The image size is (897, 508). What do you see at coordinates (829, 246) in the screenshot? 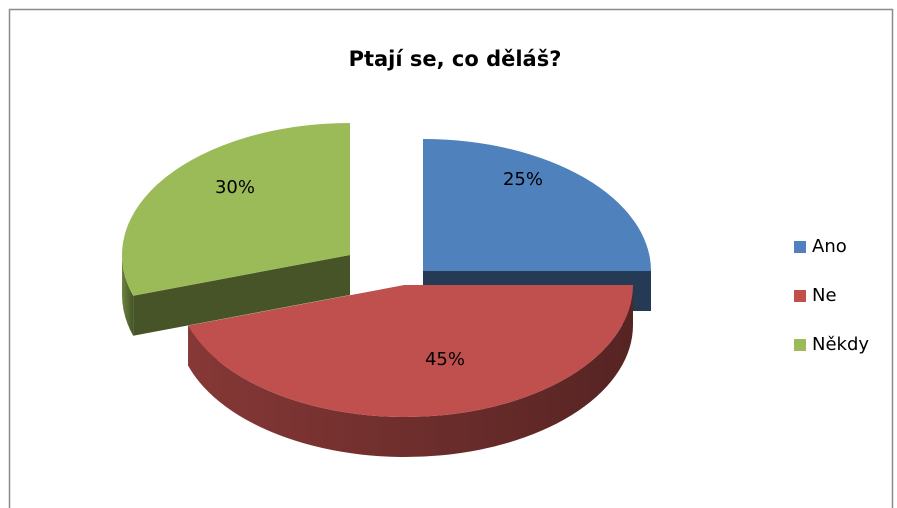
I see `legend-label: Ano` at bounding box center [829, 246].